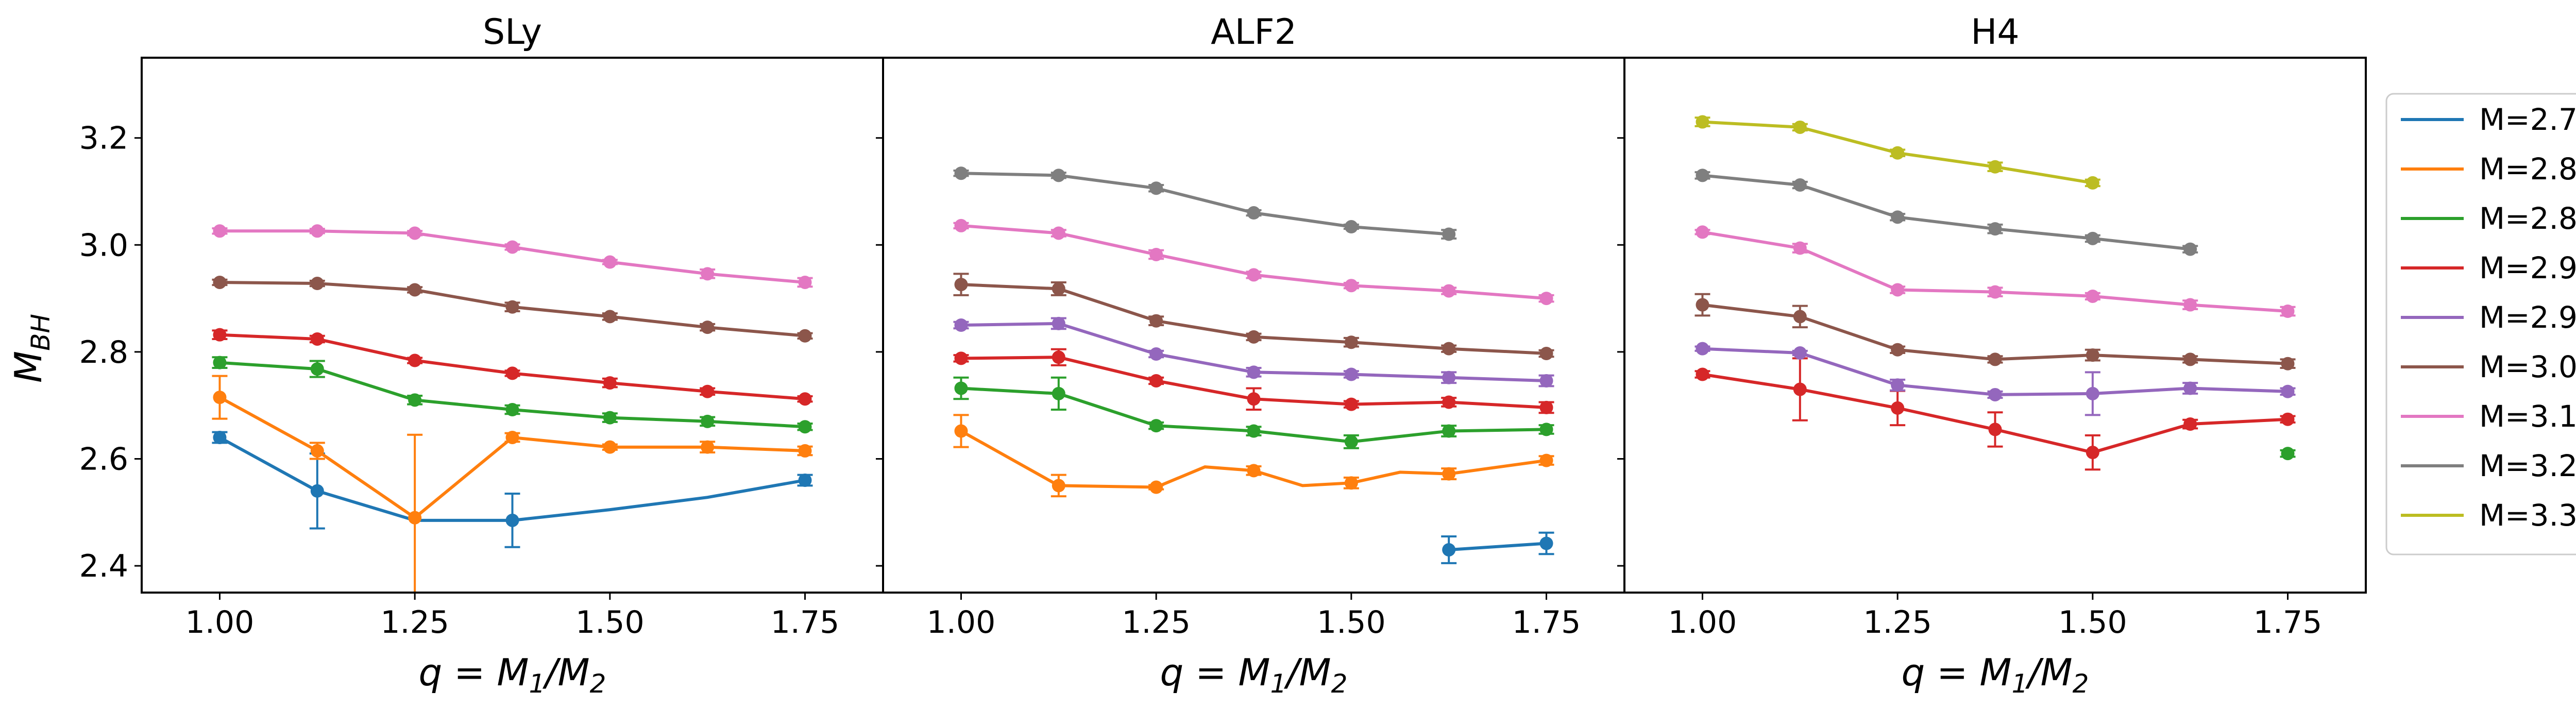  Describe the element at coordinates (103, 566) in the screenshot. I see `y-tick-label: 2.4` at that location.